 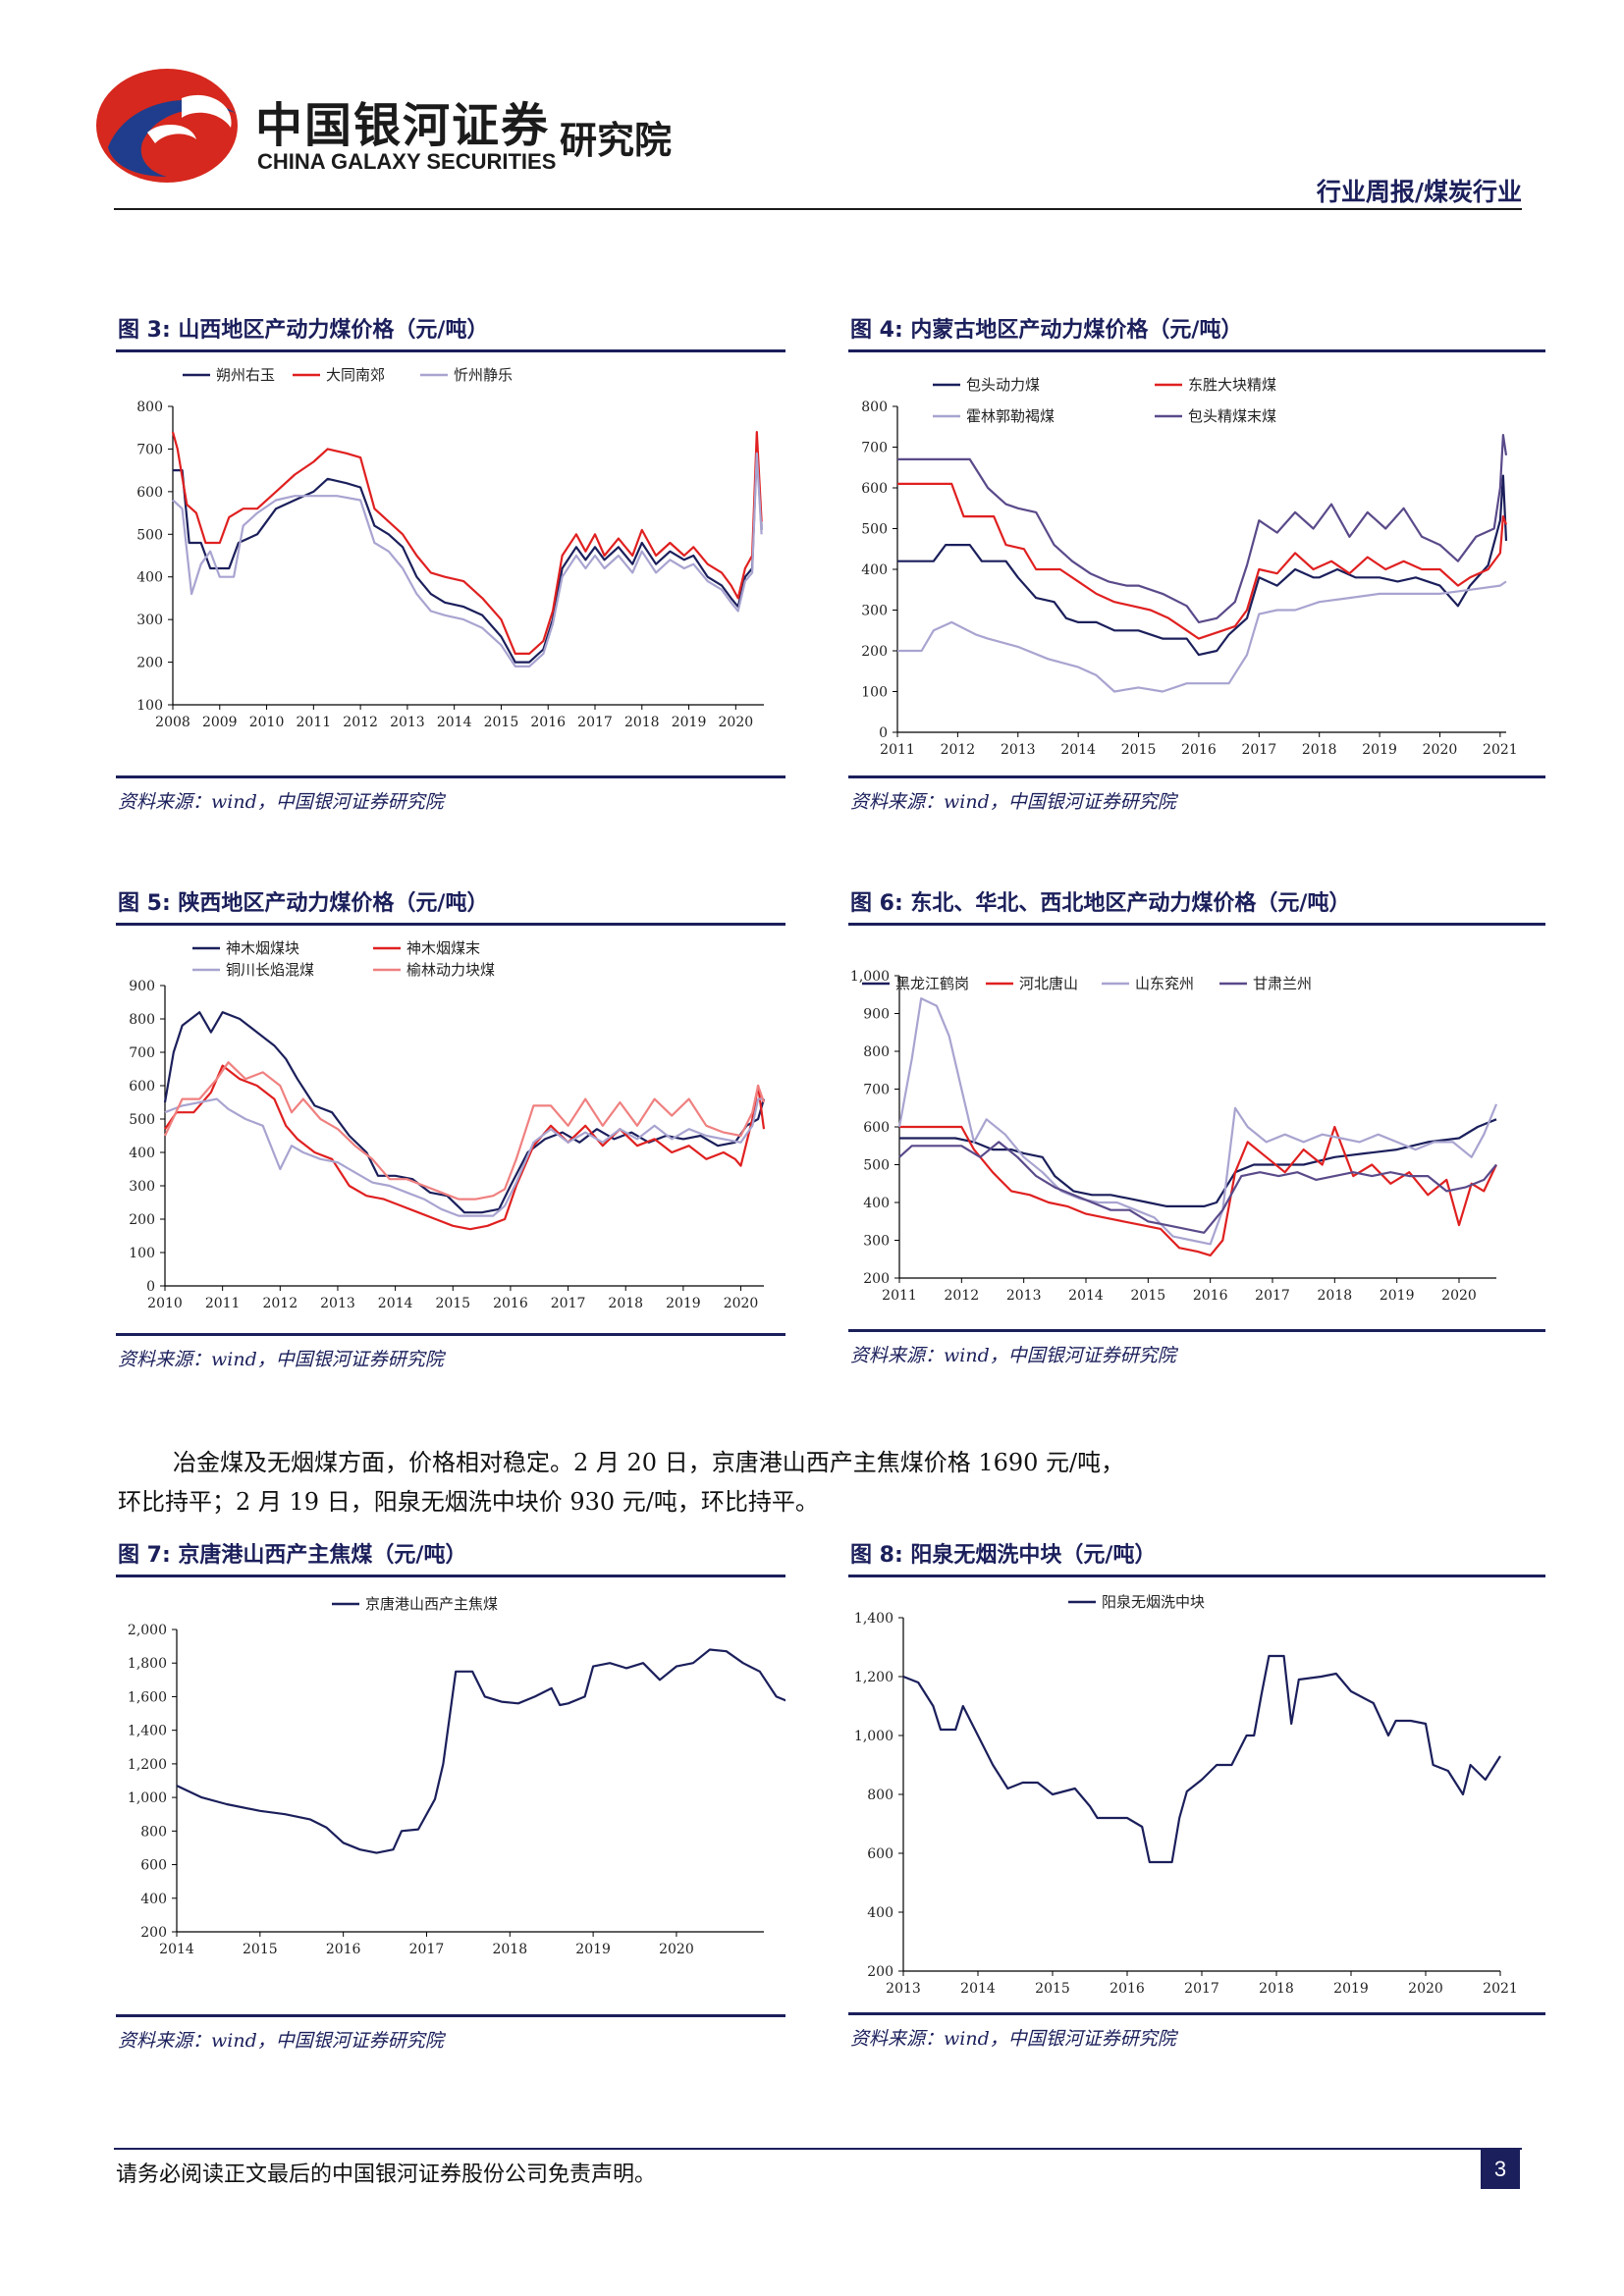 What do you see at coordinates (450, 2016) in the screenshot?
I see `figure-7-bottom-rule` at bounding box center [450, 2016].